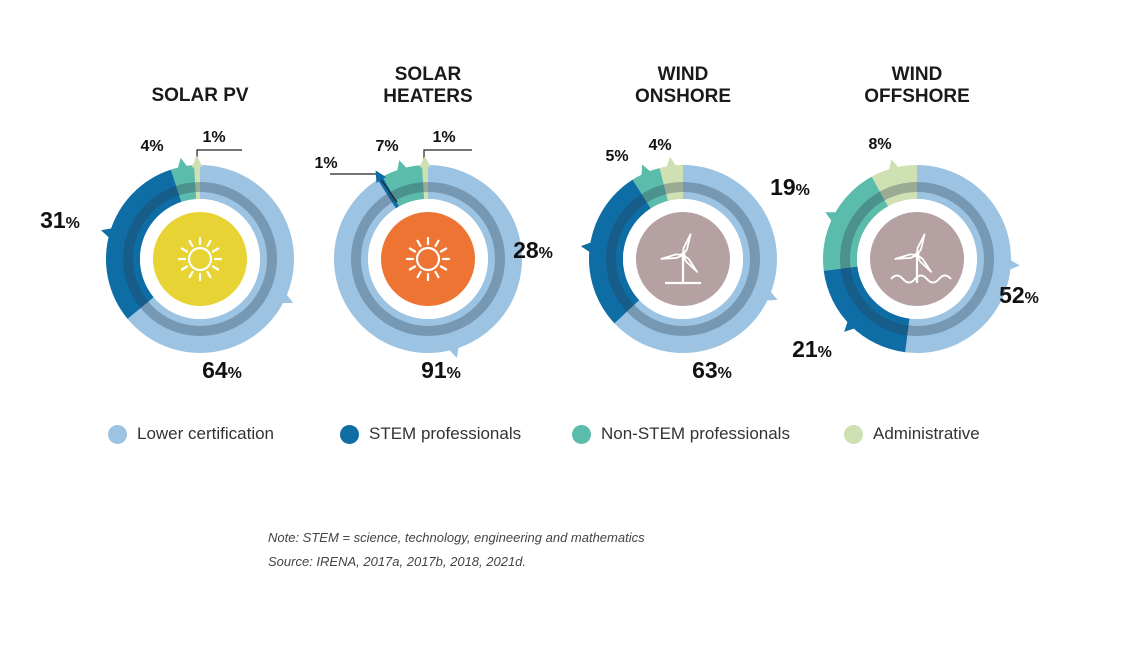 This screenshot has width=1140, height=662. I want to click on label-administrative: 4%, so click(659, 145).